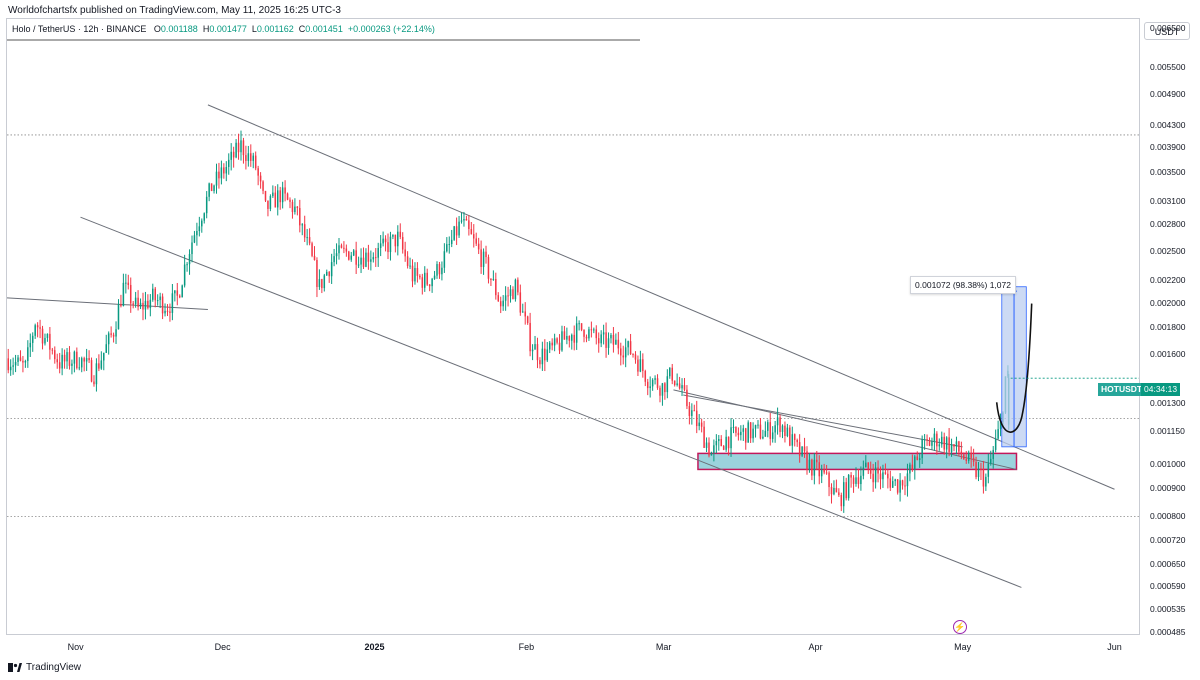 The width and height of the screenshot is (1200, 680). I want to click on tradingview-logo: TradingView, so click(44, 667).